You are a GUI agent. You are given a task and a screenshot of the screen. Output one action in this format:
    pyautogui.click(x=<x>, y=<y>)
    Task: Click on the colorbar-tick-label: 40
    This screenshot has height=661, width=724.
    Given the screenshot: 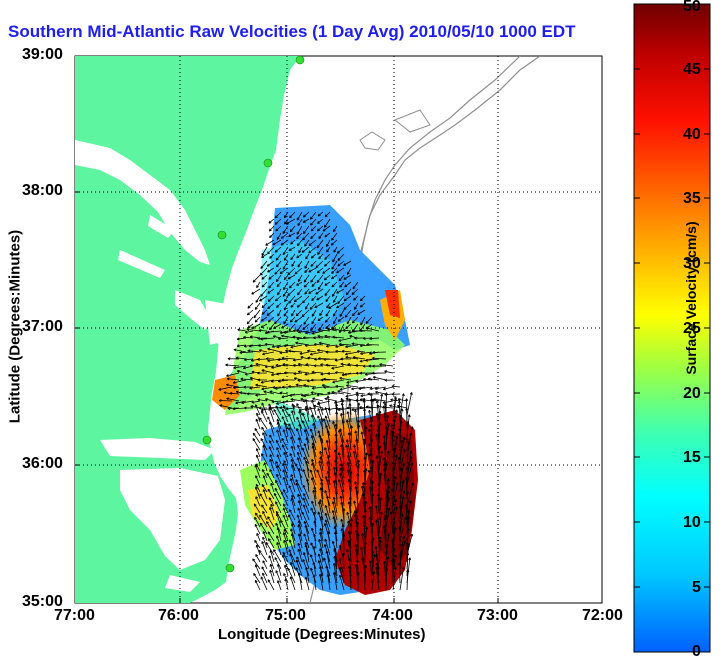 What is the action you would take?
    pyautogui.click(x=692, y=135)
    